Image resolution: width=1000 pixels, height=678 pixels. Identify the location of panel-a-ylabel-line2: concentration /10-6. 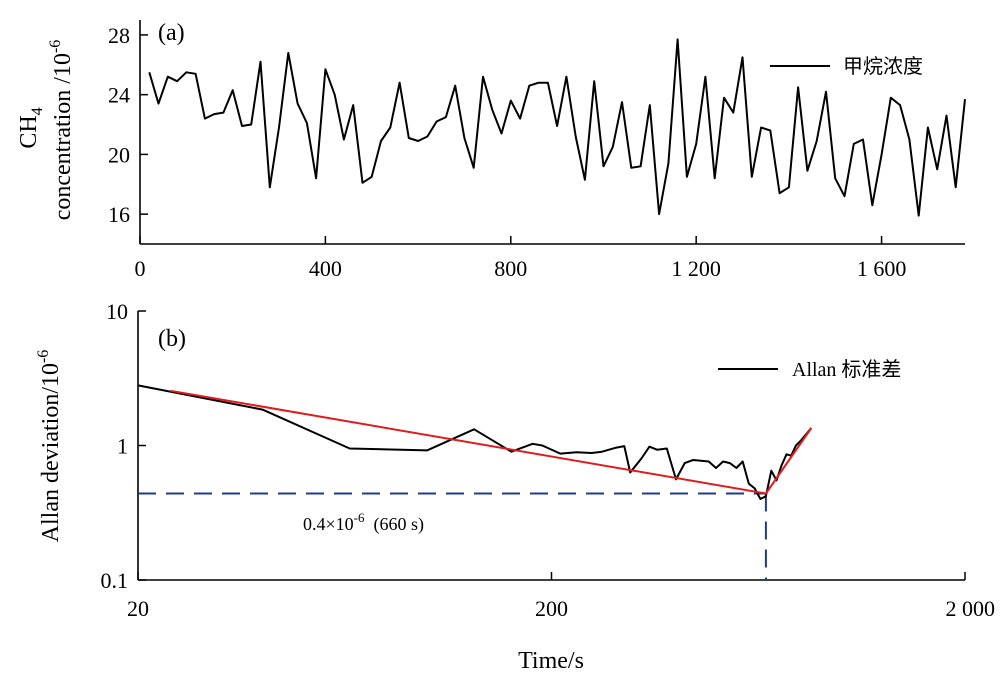
(61, 130).